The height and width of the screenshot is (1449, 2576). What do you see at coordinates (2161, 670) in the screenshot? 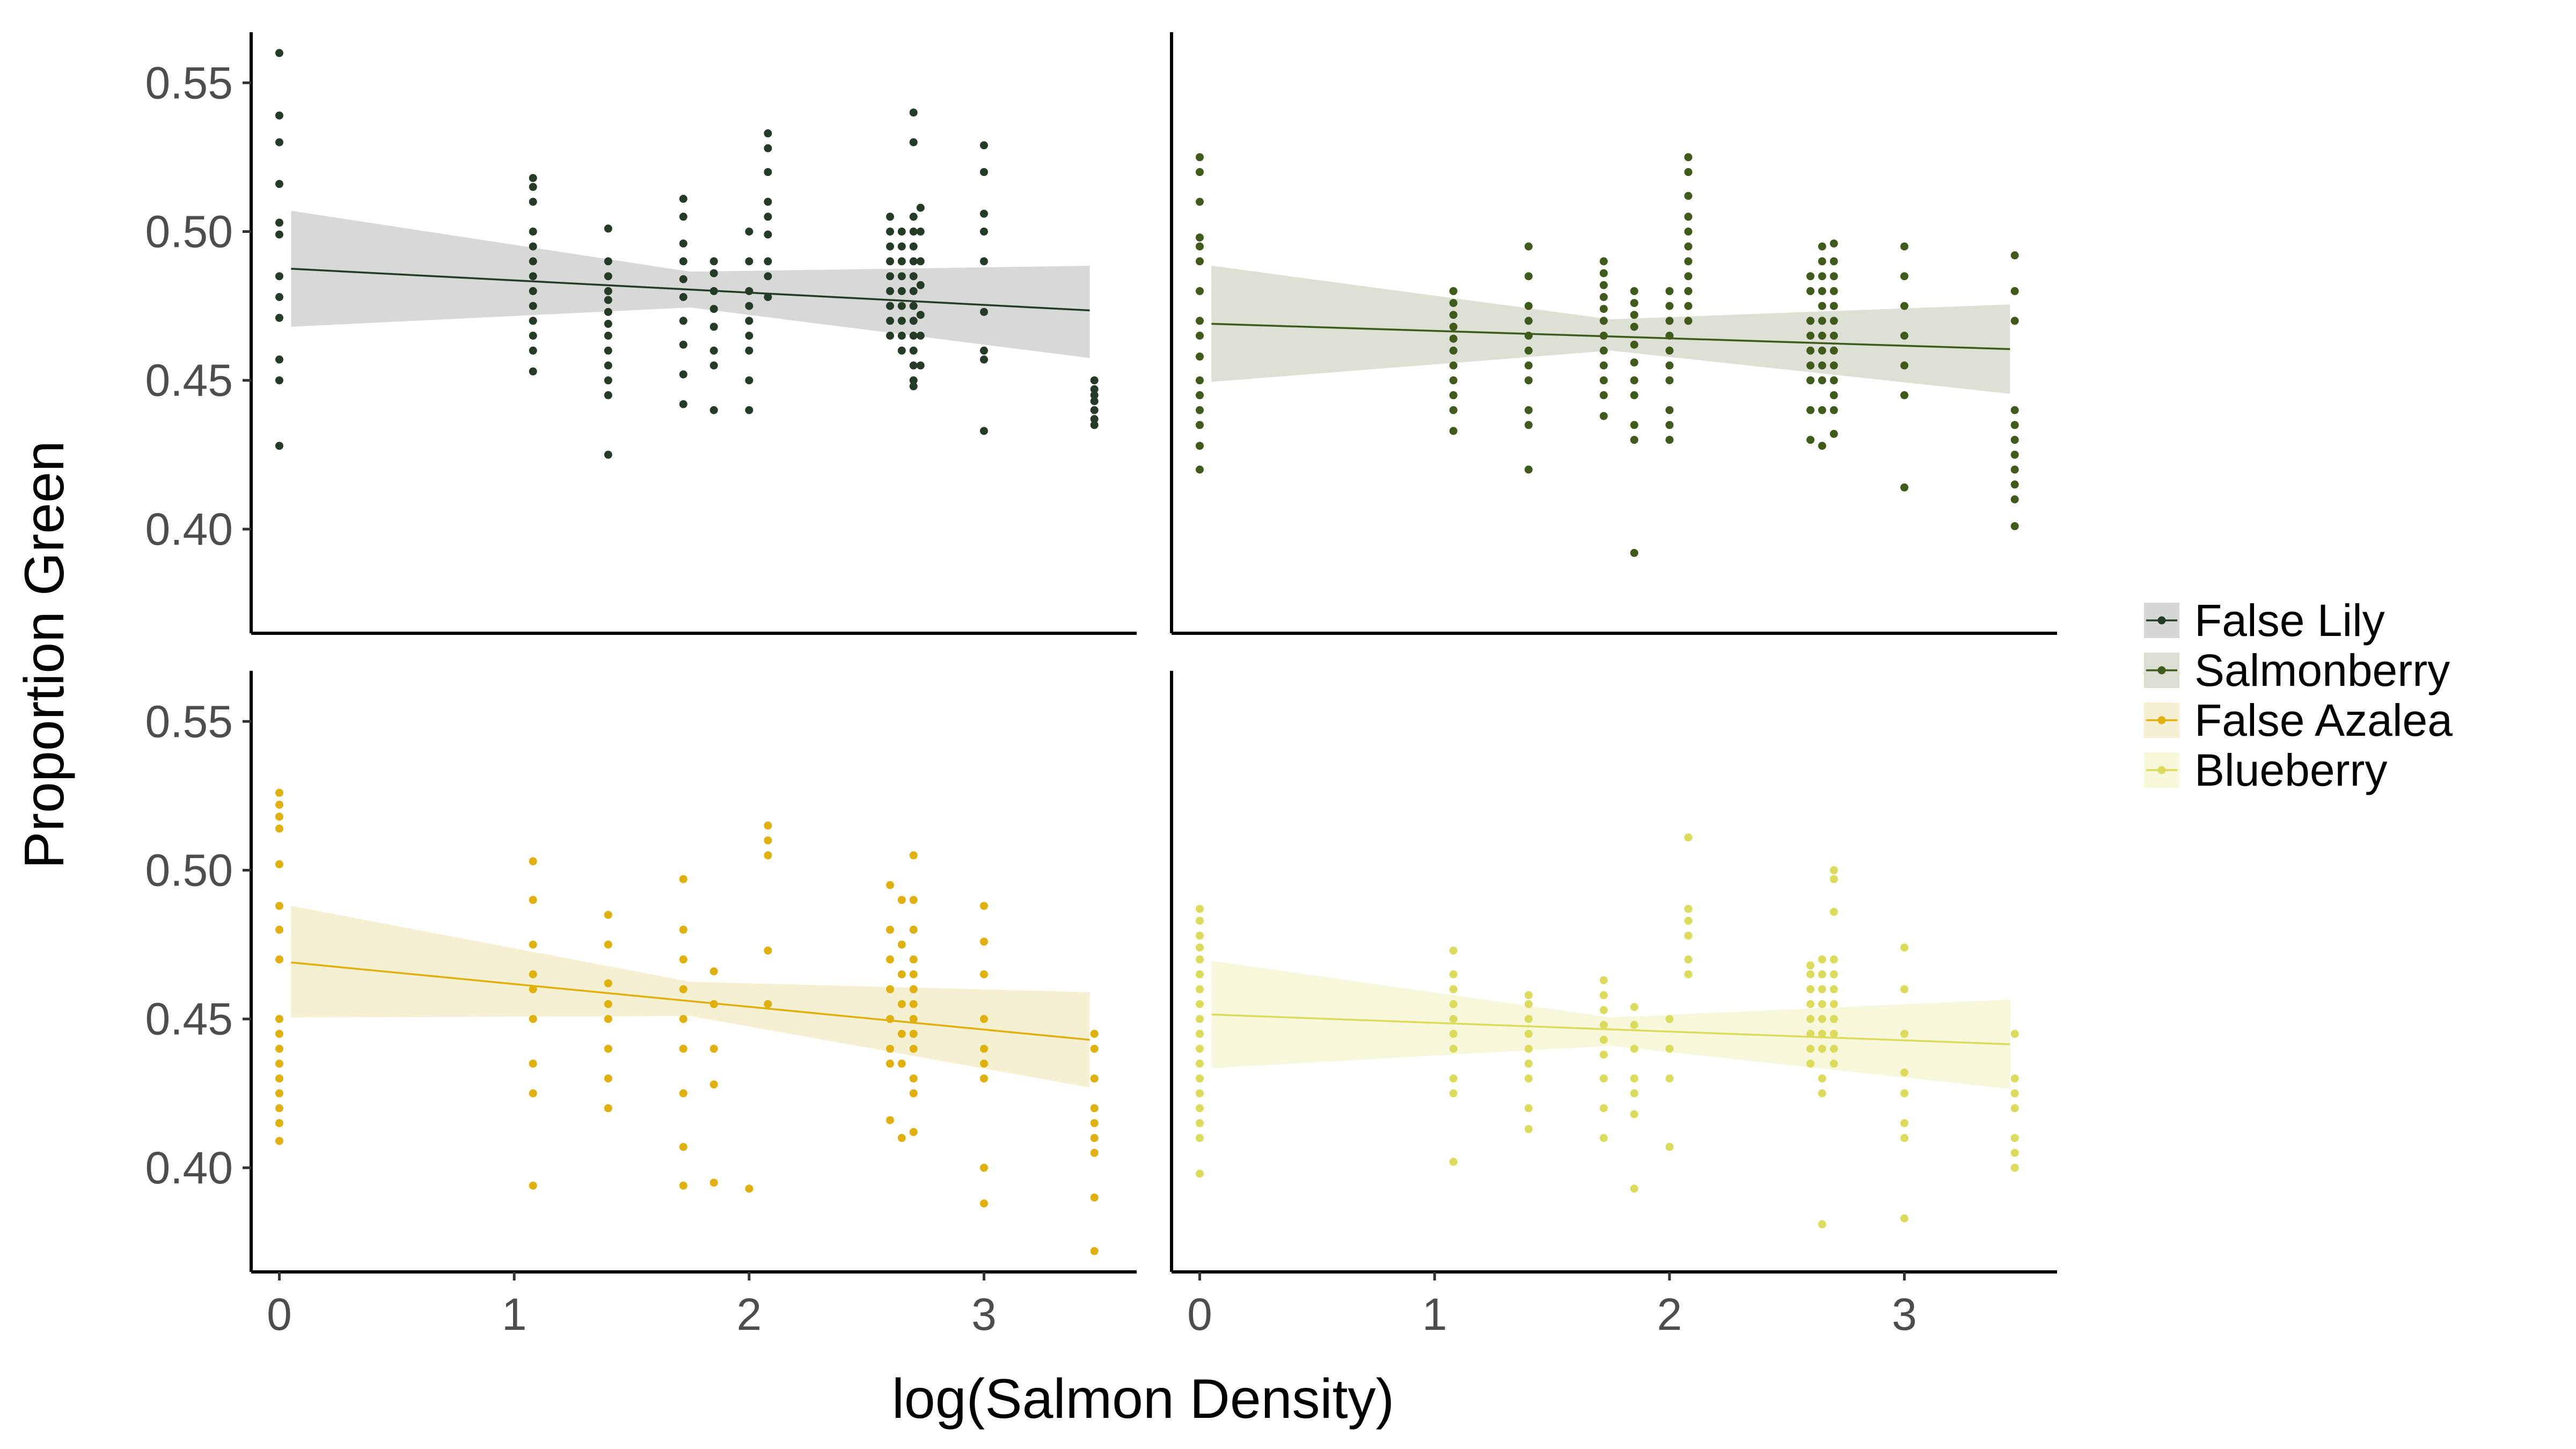
I see `legend-key-point` at bounding box center [2161, 670].